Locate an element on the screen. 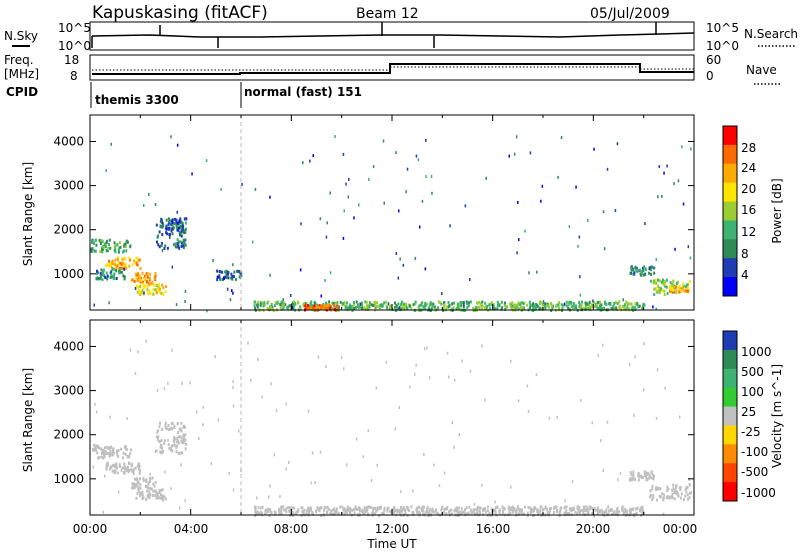 The height and width of the screenshot is (554, 800). x-axis-label: Time UT is located at coordinates (391, 544).